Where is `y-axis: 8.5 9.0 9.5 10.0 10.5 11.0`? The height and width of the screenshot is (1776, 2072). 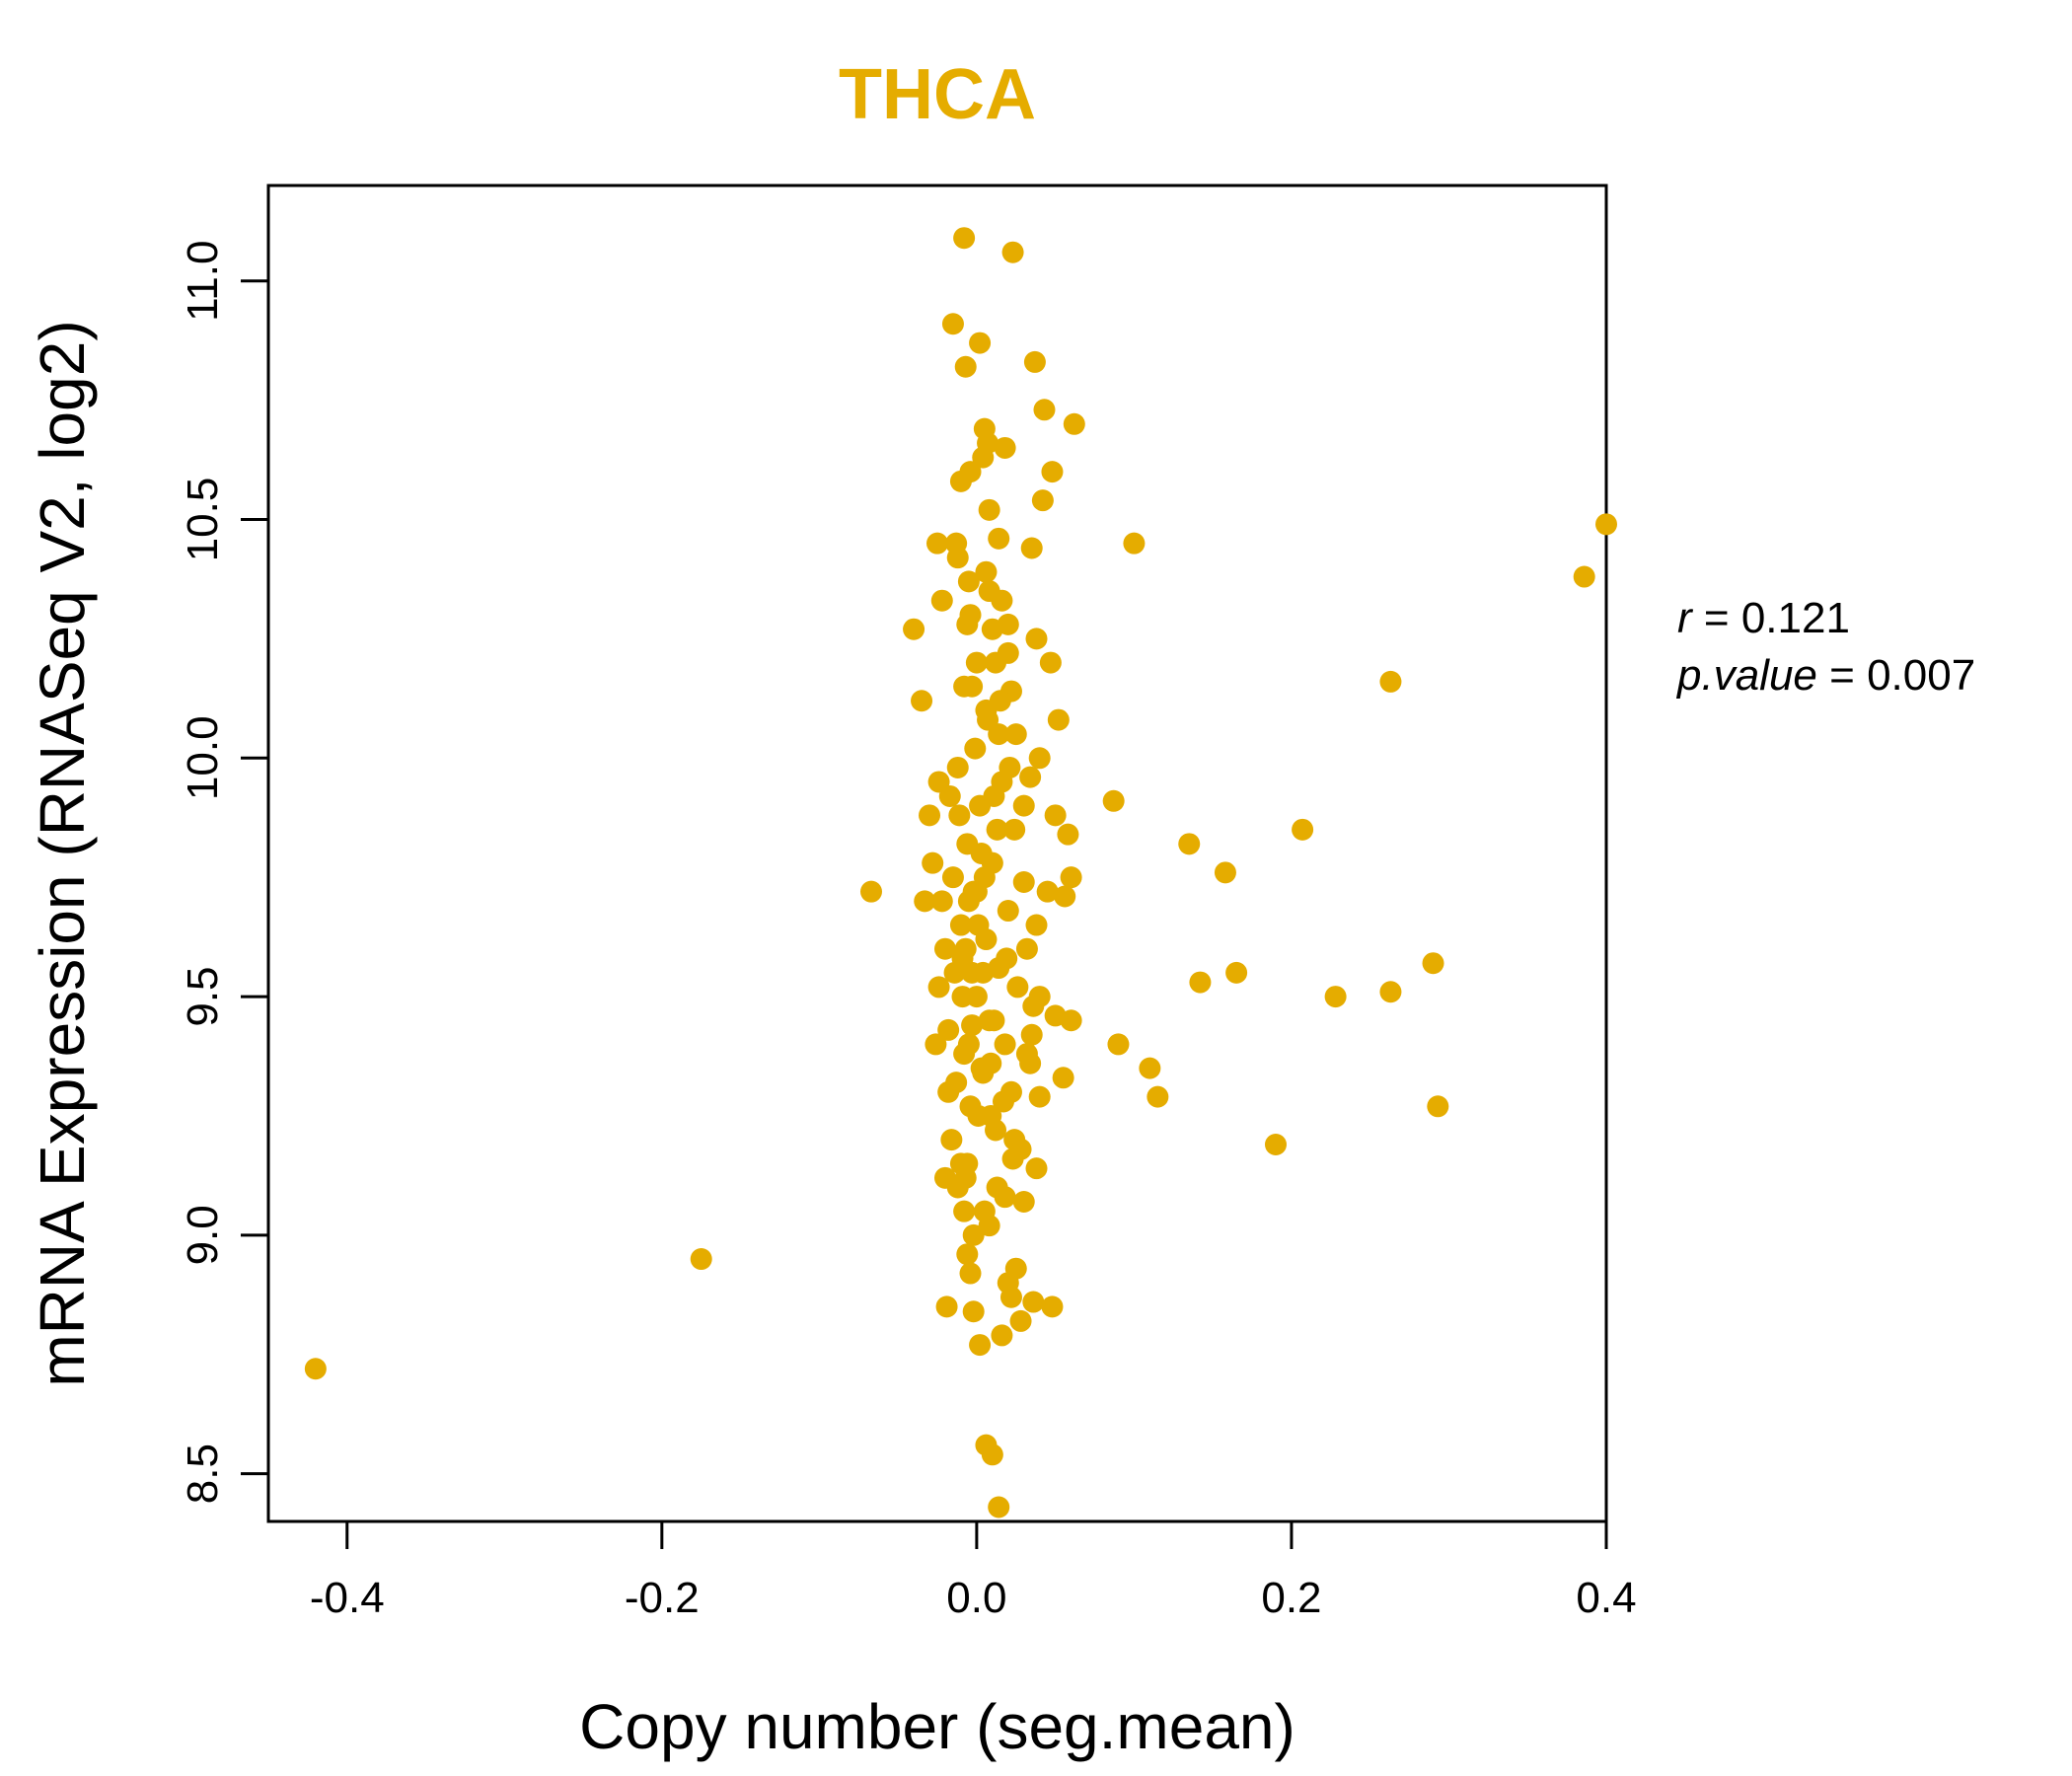 y-axis: 8.5 9.0 9.5 10.0 10.5 11.0 is located at coordinates (224, 873).